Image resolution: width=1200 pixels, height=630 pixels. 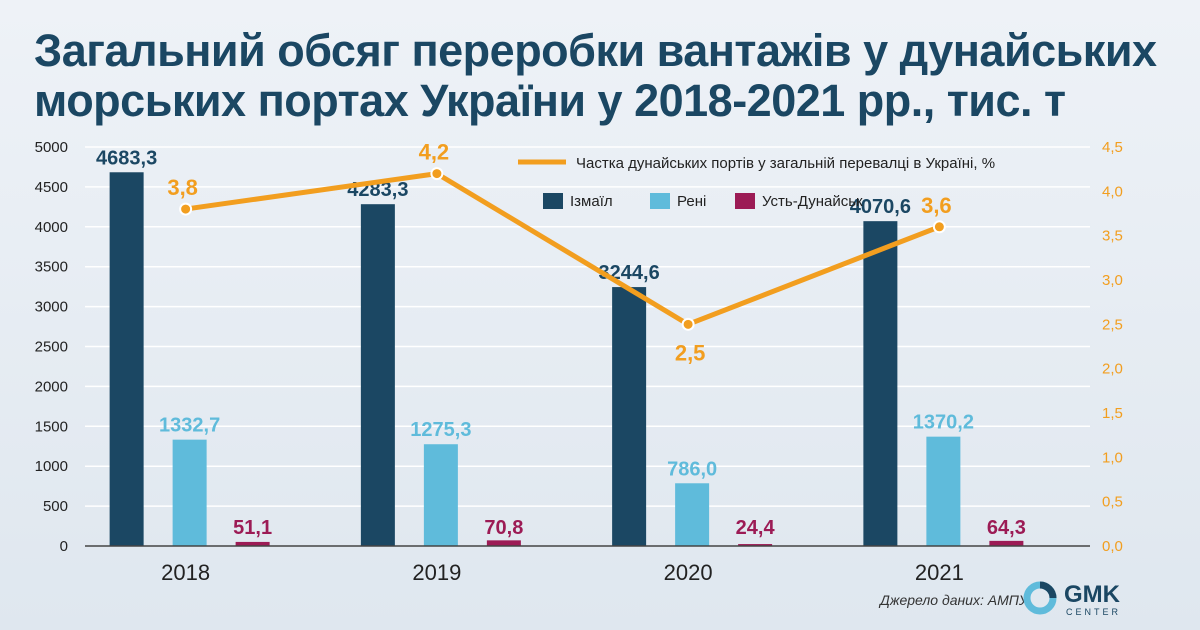 I want to click on bar-value-label: 786,0, so click(x=692, y=469).